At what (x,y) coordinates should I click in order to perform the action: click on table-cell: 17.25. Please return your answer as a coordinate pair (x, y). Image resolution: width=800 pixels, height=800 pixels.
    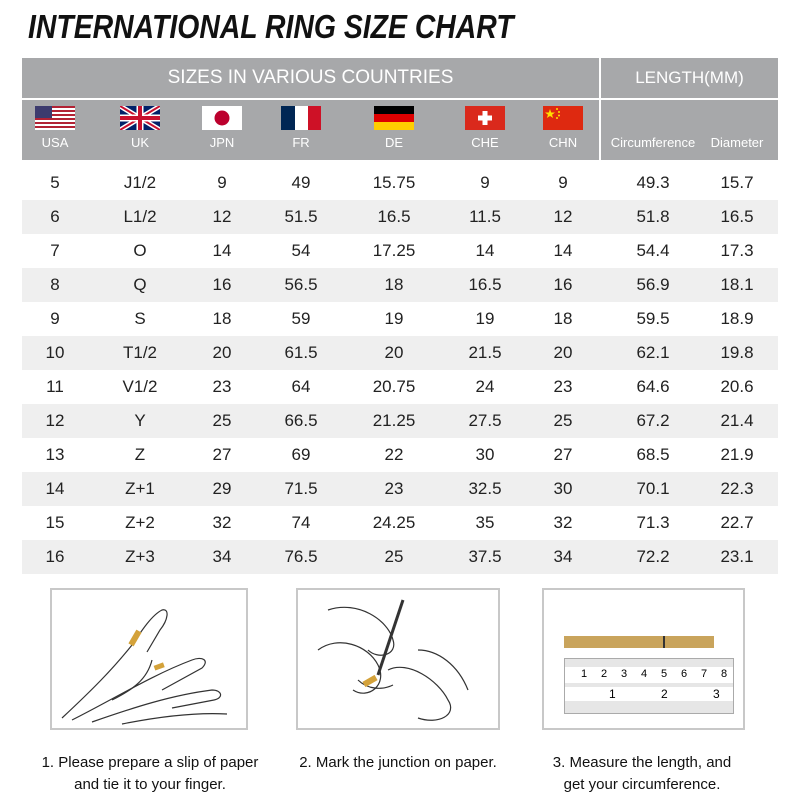
    Looking at the image, I should click on (394, 250).